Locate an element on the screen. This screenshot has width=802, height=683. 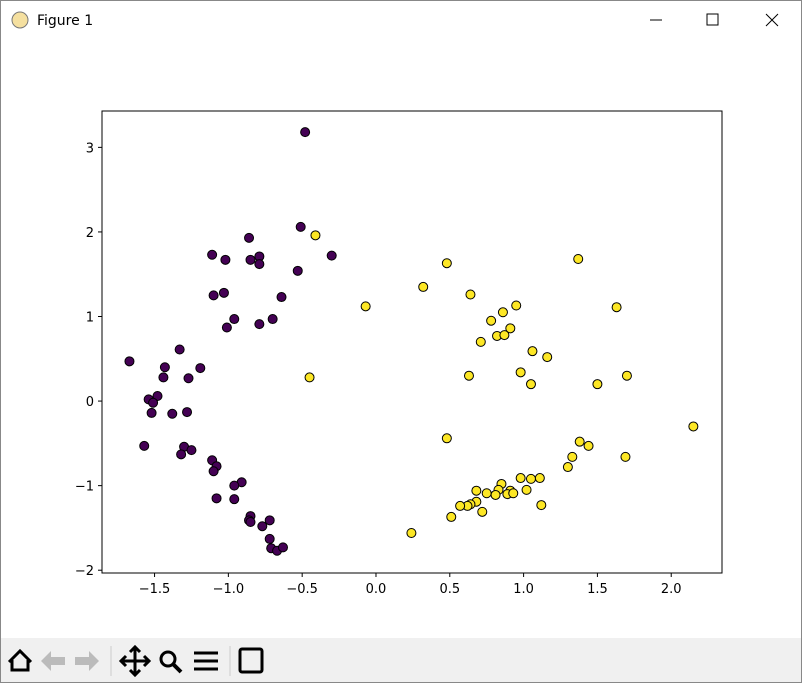
title-bar: Figure 1 is located at coordinates (395, 20).